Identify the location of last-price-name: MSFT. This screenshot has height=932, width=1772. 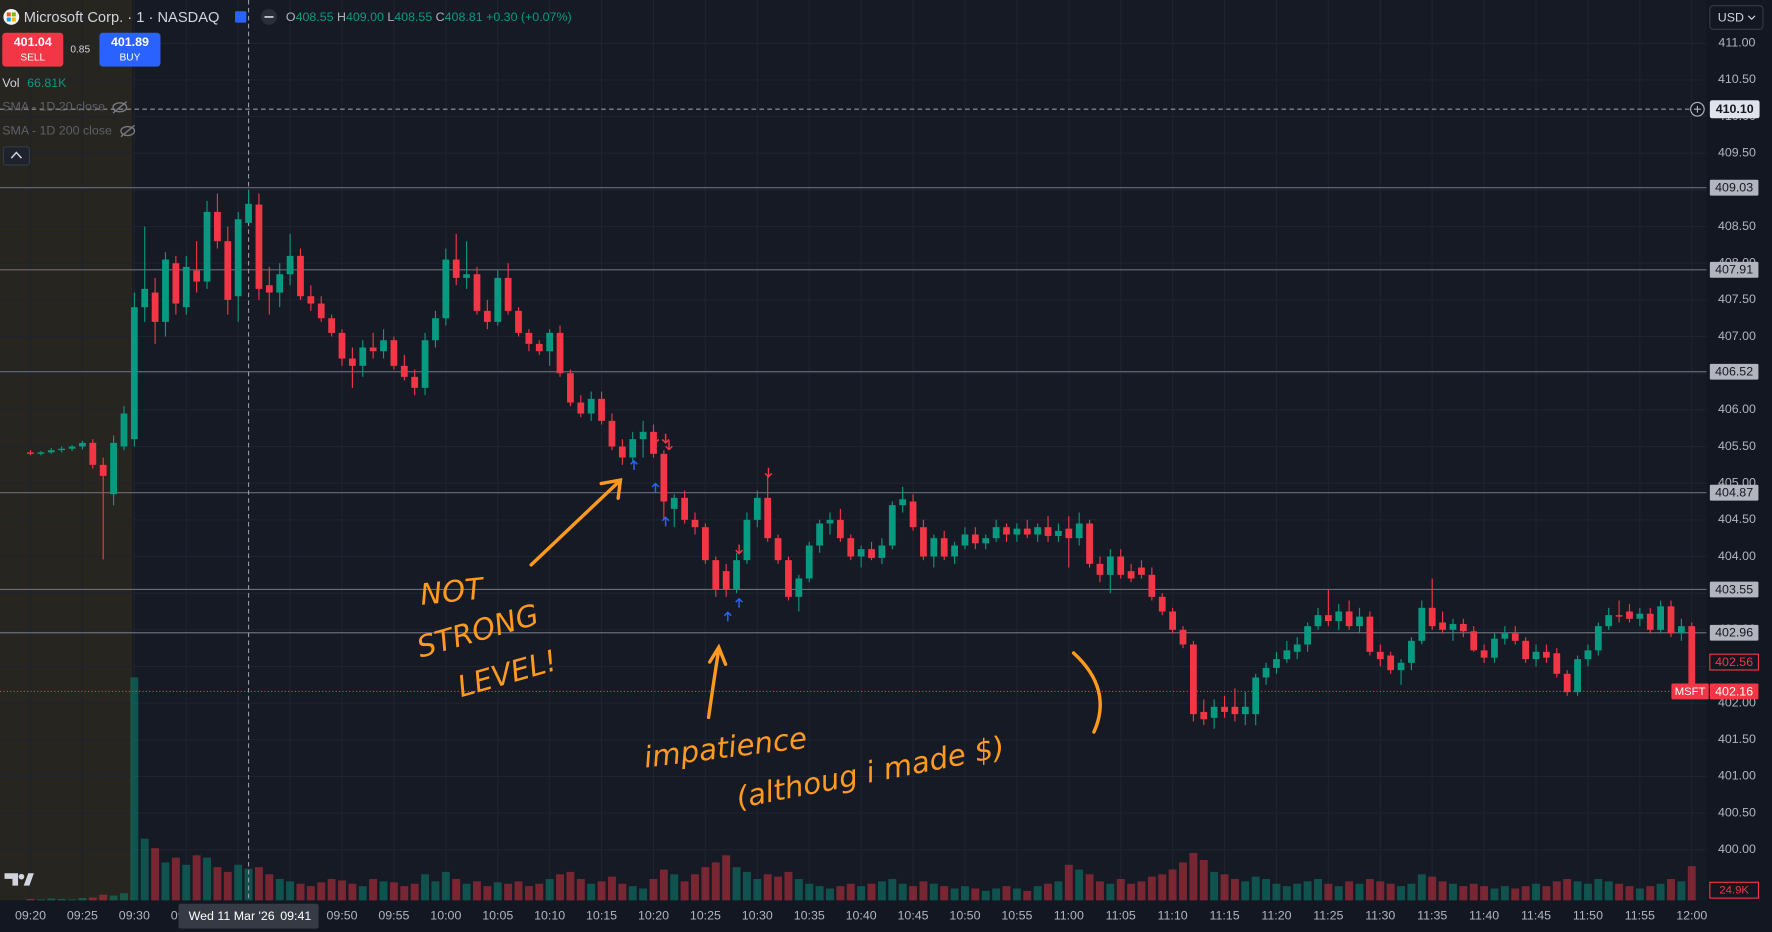
(1690, 692).